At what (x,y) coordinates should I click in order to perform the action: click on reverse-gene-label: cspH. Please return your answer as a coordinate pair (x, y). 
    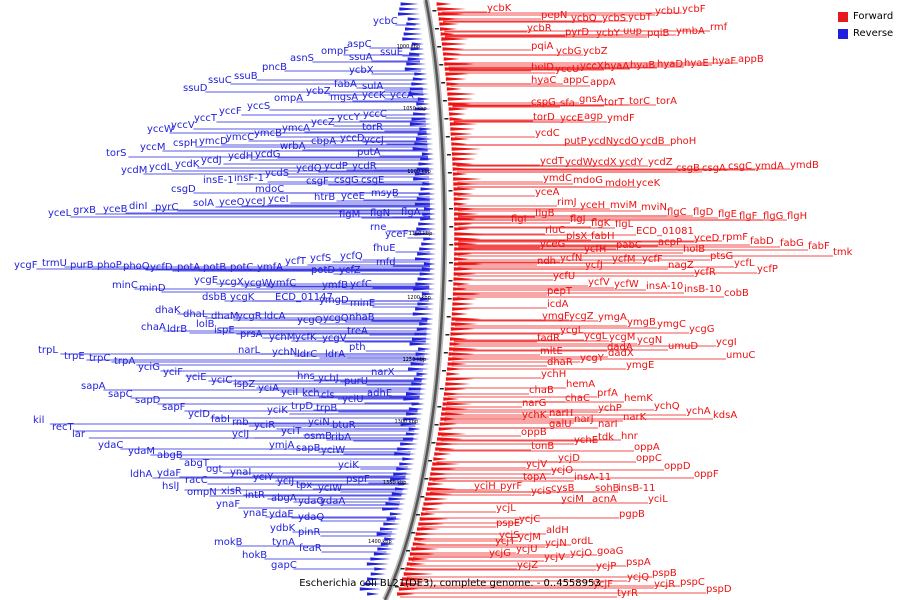
    Looking at the image, I should click on (185, 143).